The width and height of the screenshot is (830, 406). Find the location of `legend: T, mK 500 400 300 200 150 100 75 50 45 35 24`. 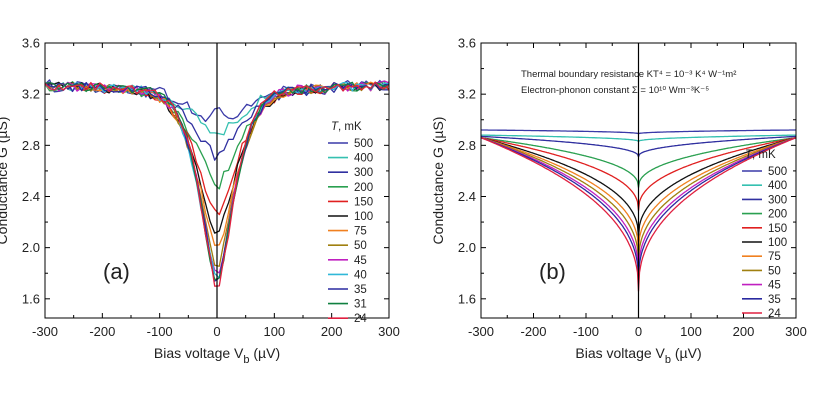

legend: T, mK 500 400 300 200 150 100 75 50 45 35 24 is located at coordinates (764, 234).